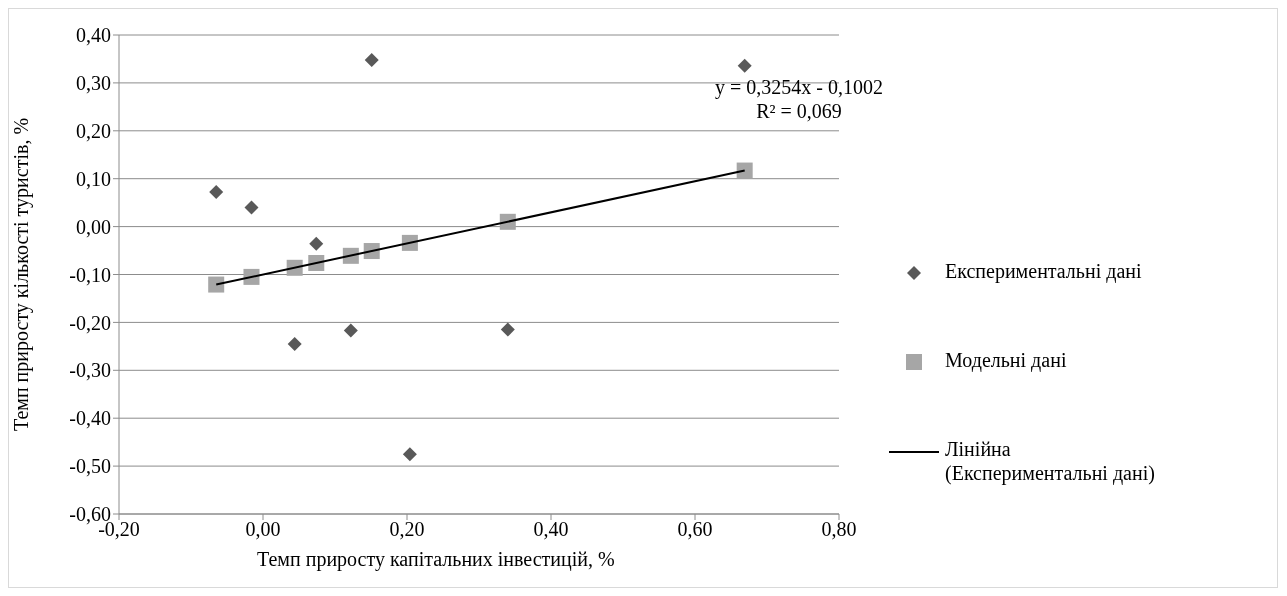 The image size is (1287, 596). What do you see at coordinates (695, 529) in the screenshot?
I see `x-tick-label: 0,60` at bounding box center [695, 529].